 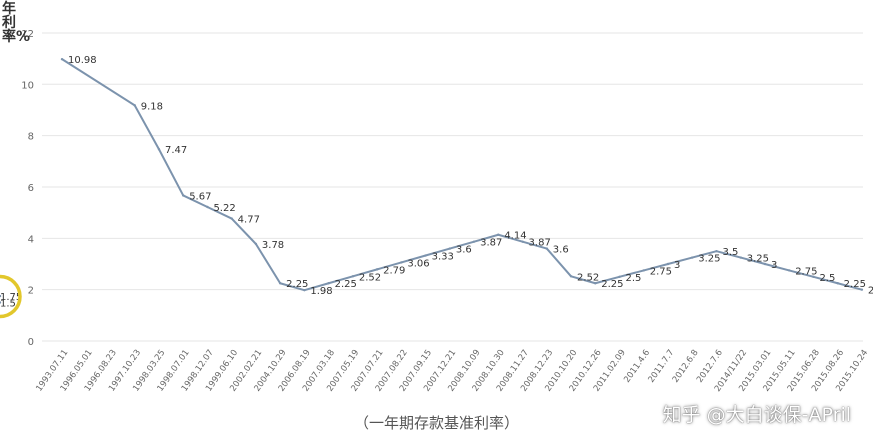 I want to click on y-tick-label: 12, so click(x=27, y=34).